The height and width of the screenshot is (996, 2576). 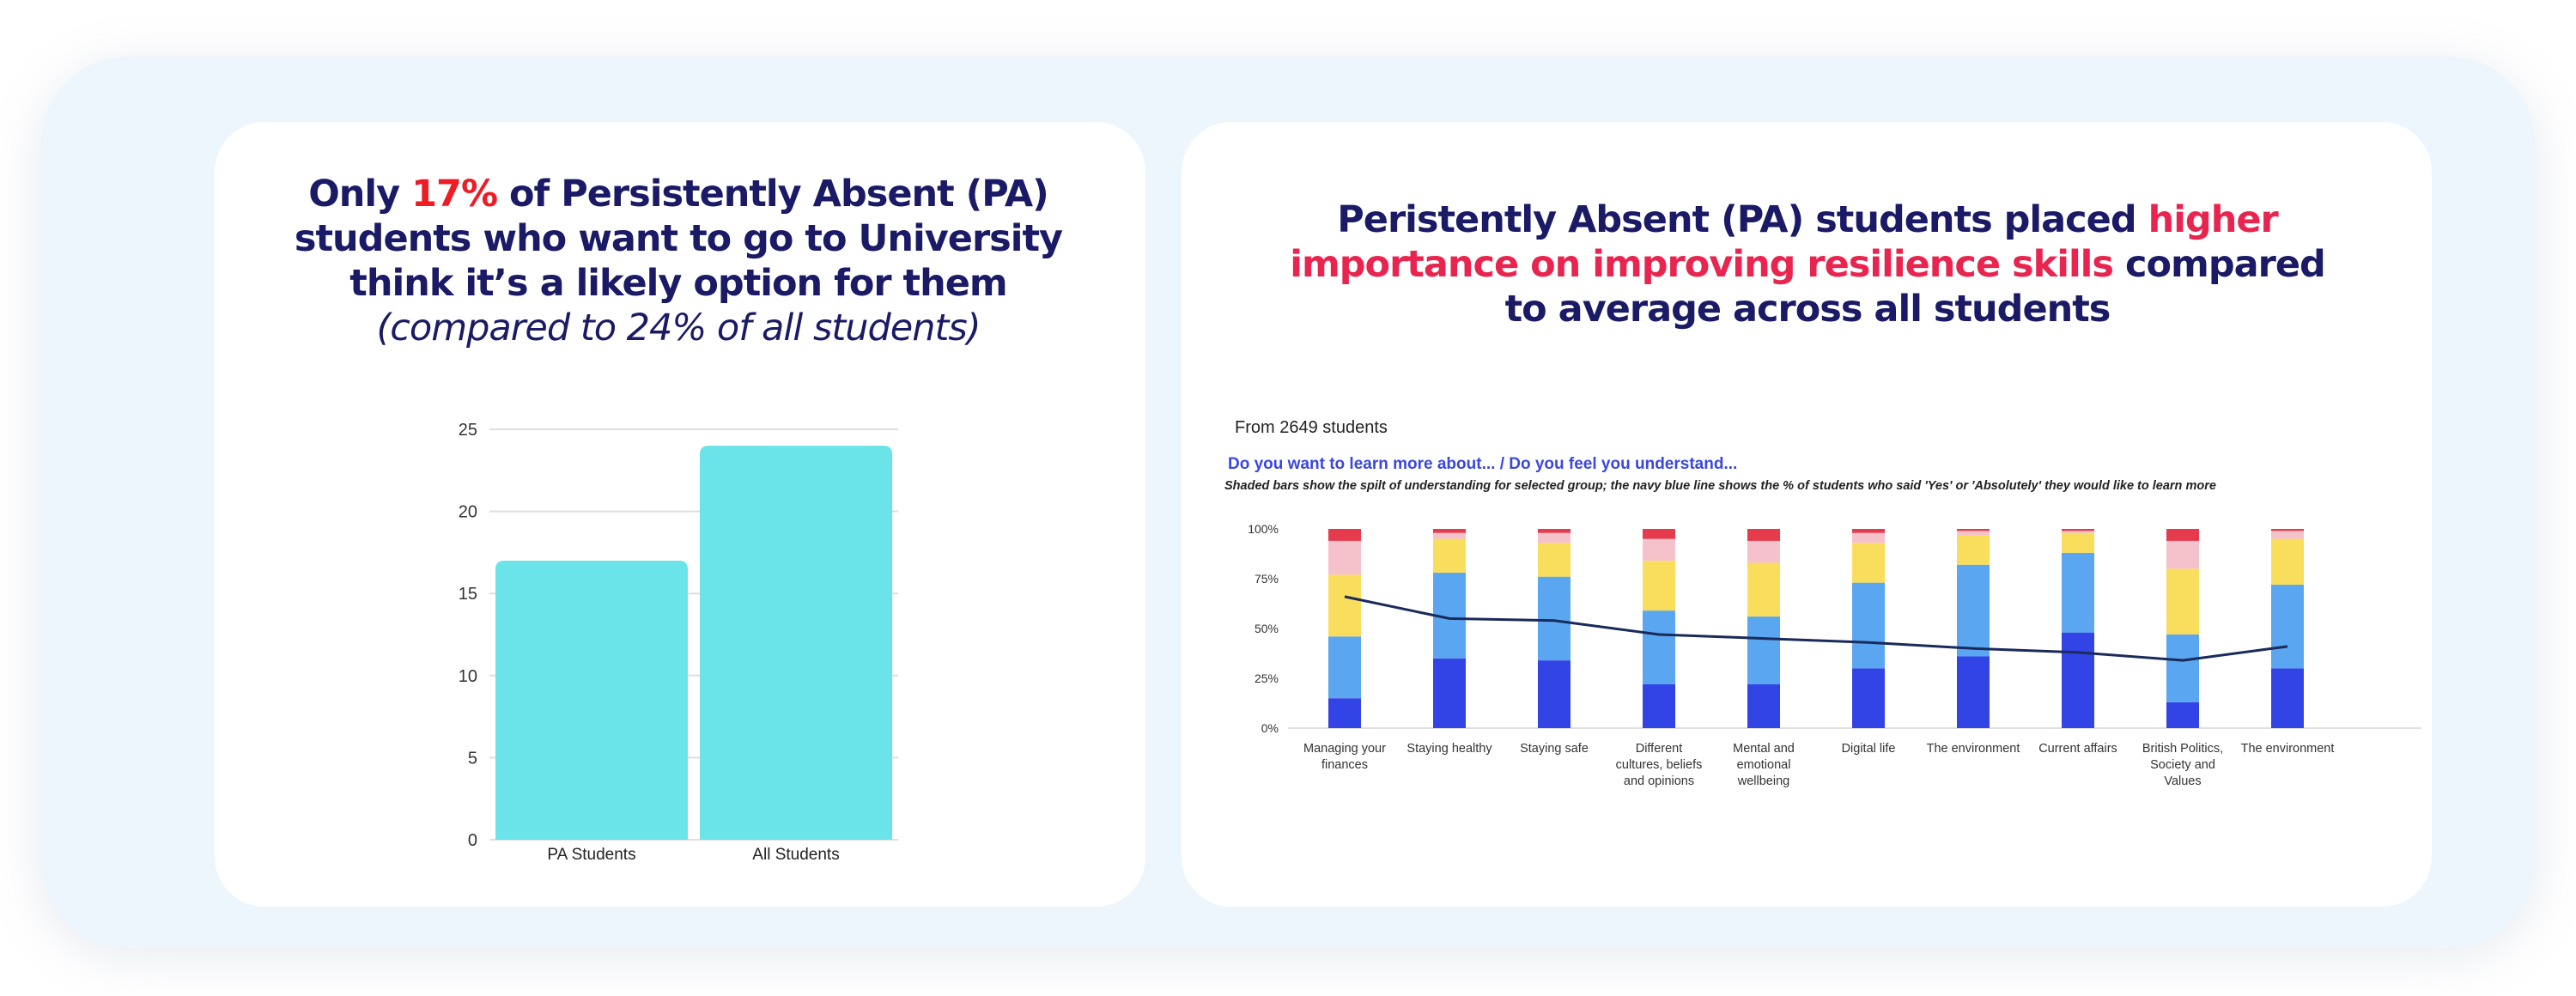 What do you see at coordinates (1449, 749) in the screenshot?
I see `x-tick-label: Staying healthy` at bounding box center [1449, 749].